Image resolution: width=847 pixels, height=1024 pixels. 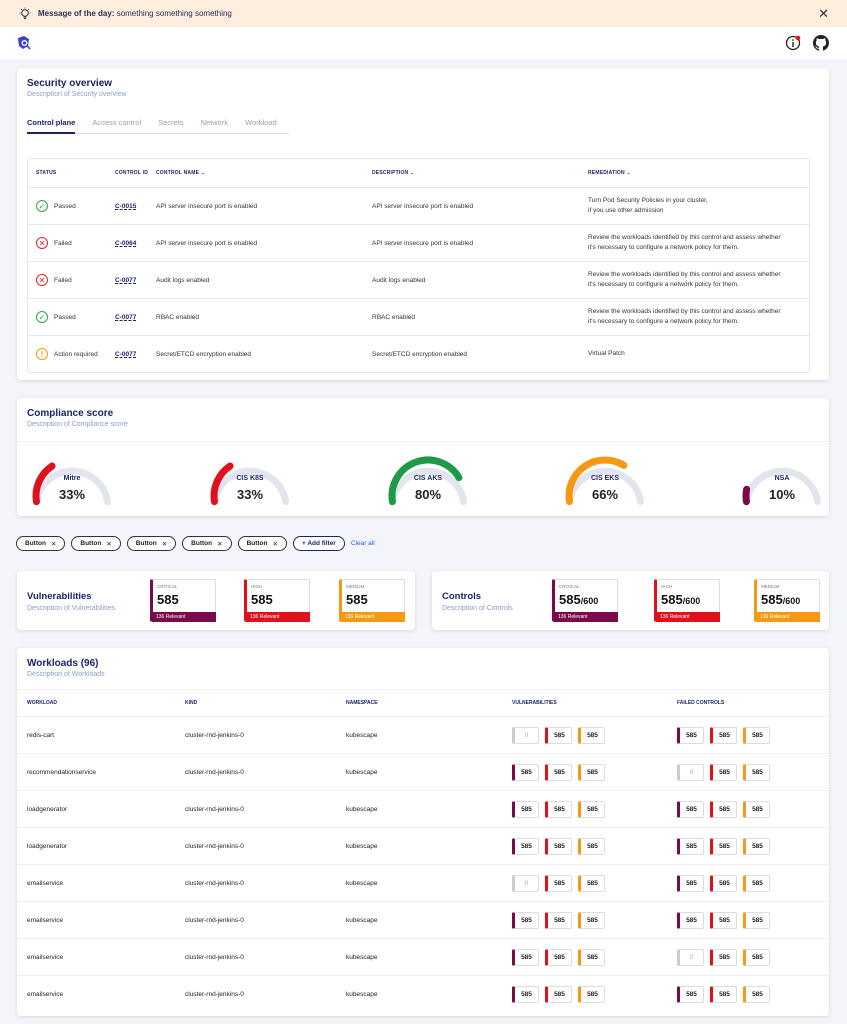 What do you see at coordinates (823, 13) in the screenshot?
I see `close-icon: ✕` at bounding box center [823, 13].